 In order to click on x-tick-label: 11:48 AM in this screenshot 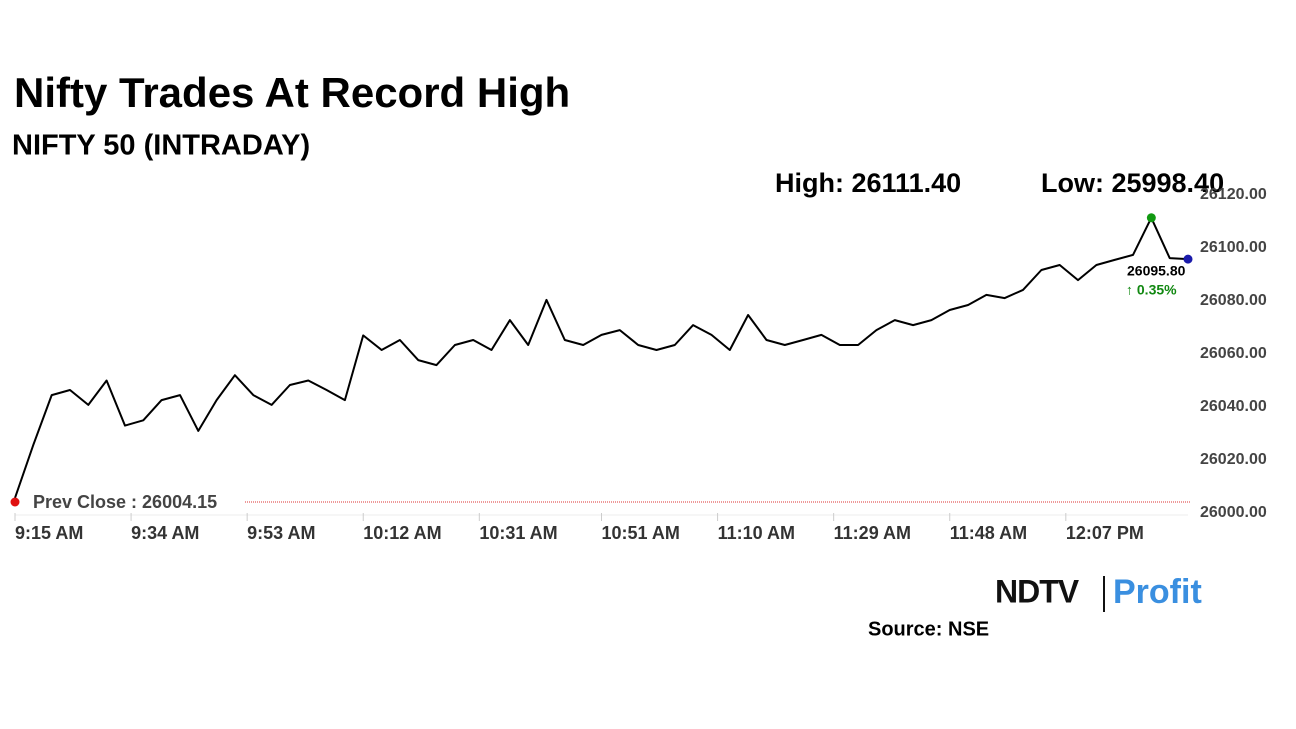, I will do `click(988, 533)`.